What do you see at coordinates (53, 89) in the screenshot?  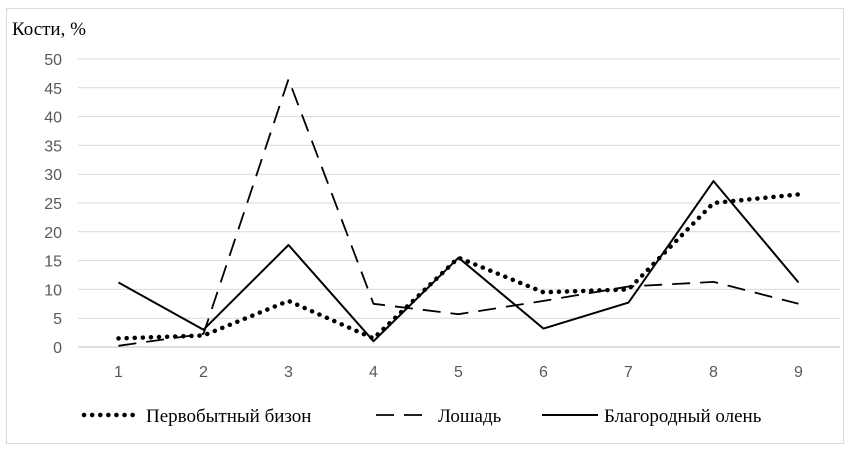 I see `y-tick-label: 45` at bounding box center [53, 89].